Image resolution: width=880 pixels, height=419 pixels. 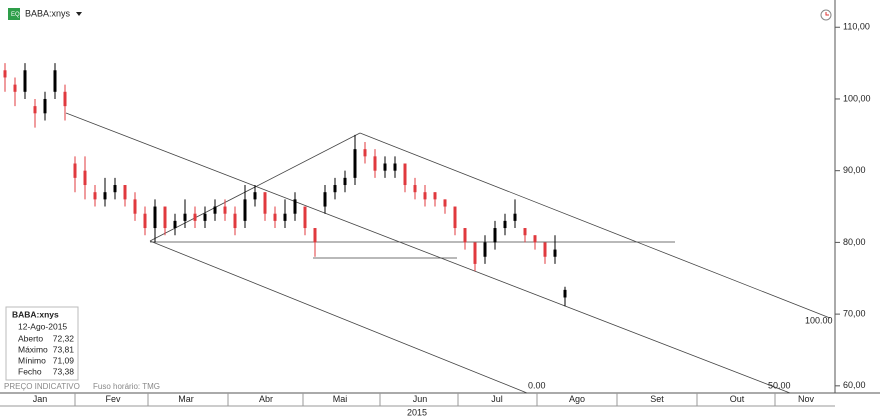 I want to click on y-tick-label: 60,00, so click(x=854, y=385).